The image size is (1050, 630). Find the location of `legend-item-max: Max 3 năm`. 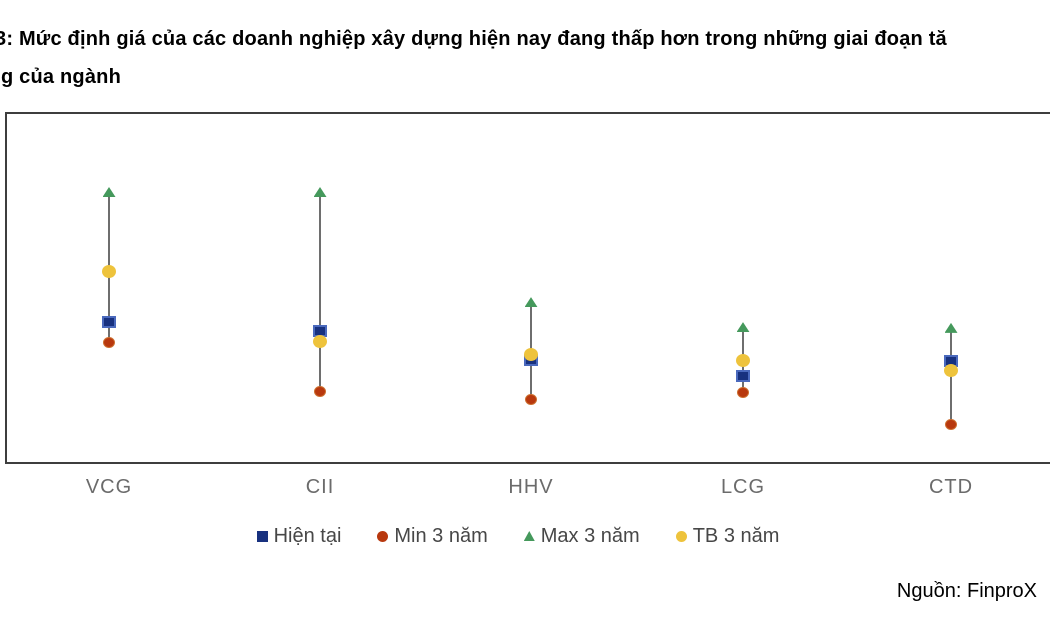

legend-item-max: Max 3 năm is located at coordinates (581, 536).